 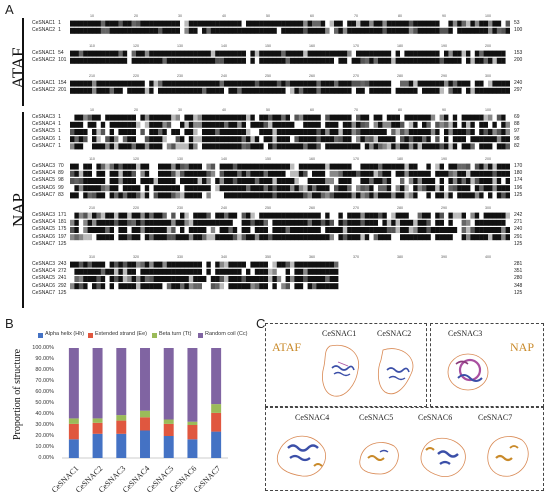 What do you see at coordinates (468, 372) in the screenshot?
I see `structure-cesnac3` at bounding box center [468, 372].